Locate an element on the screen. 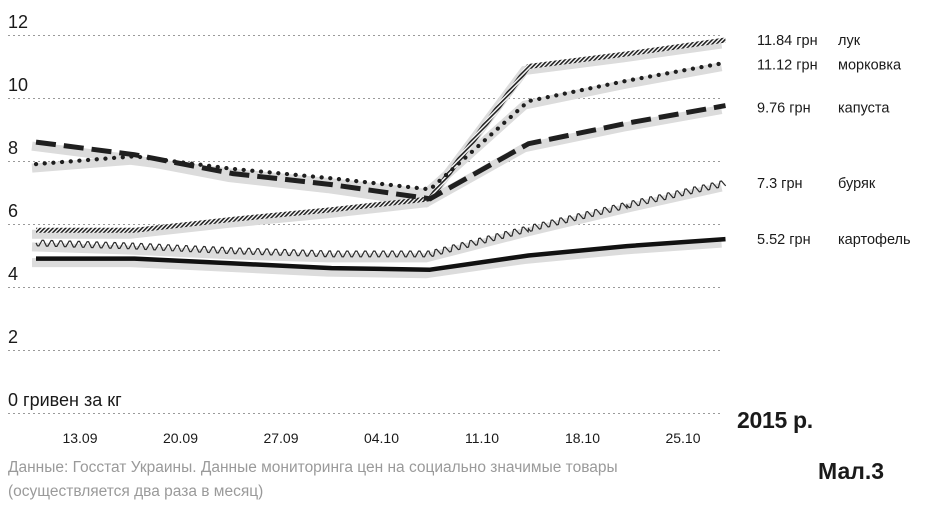  y-tick-4: 4 is located at coordinates (13, 274).